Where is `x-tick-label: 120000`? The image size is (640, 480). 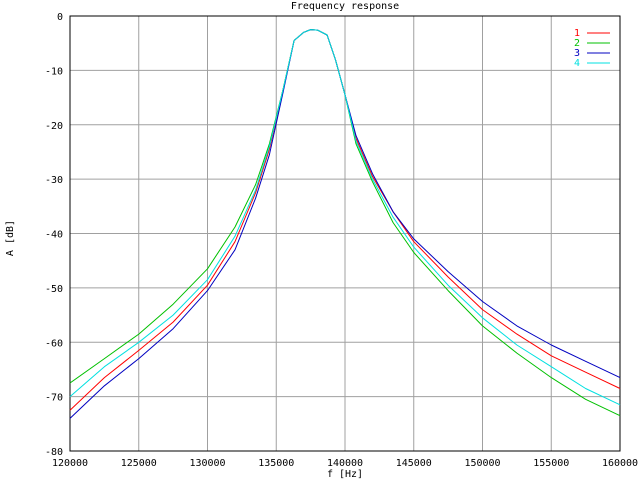 x-tick-label: 120000 is located at coordinates (70, 463).